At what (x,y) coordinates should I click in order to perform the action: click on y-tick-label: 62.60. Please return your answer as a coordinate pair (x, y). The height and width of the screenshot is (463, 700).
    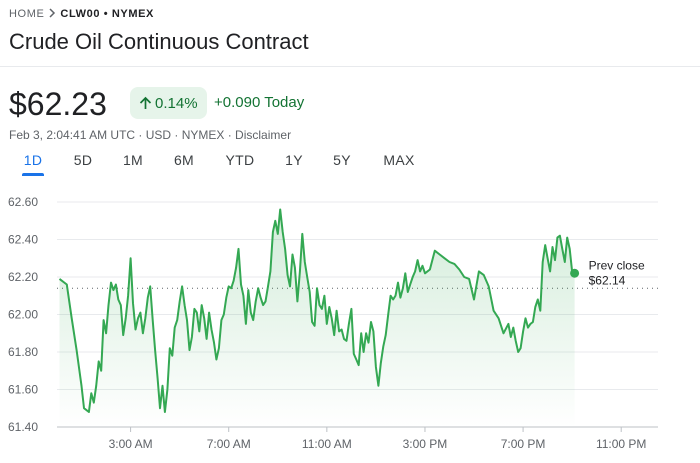
    Looking at the image, I should click on (23, 202).